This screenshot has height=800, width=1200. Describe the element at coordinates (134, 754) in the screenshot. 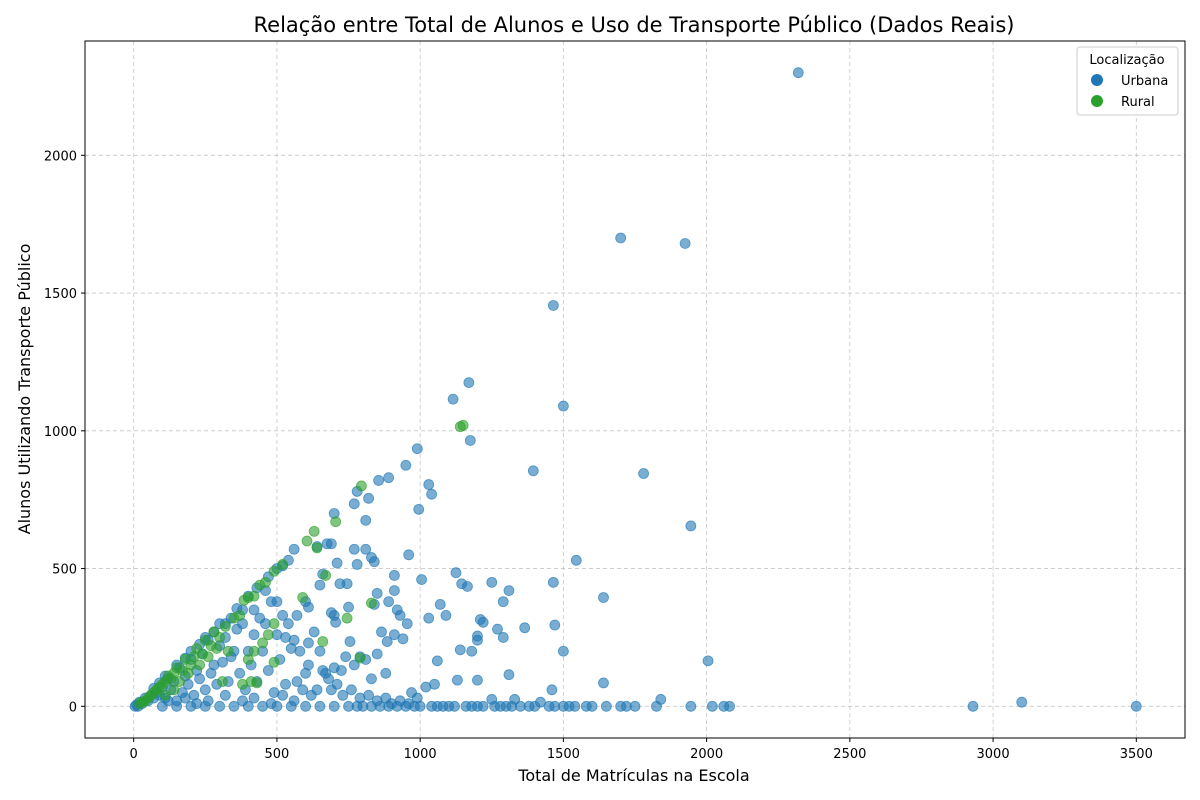

I see `x-tick-label: 0` at that location.